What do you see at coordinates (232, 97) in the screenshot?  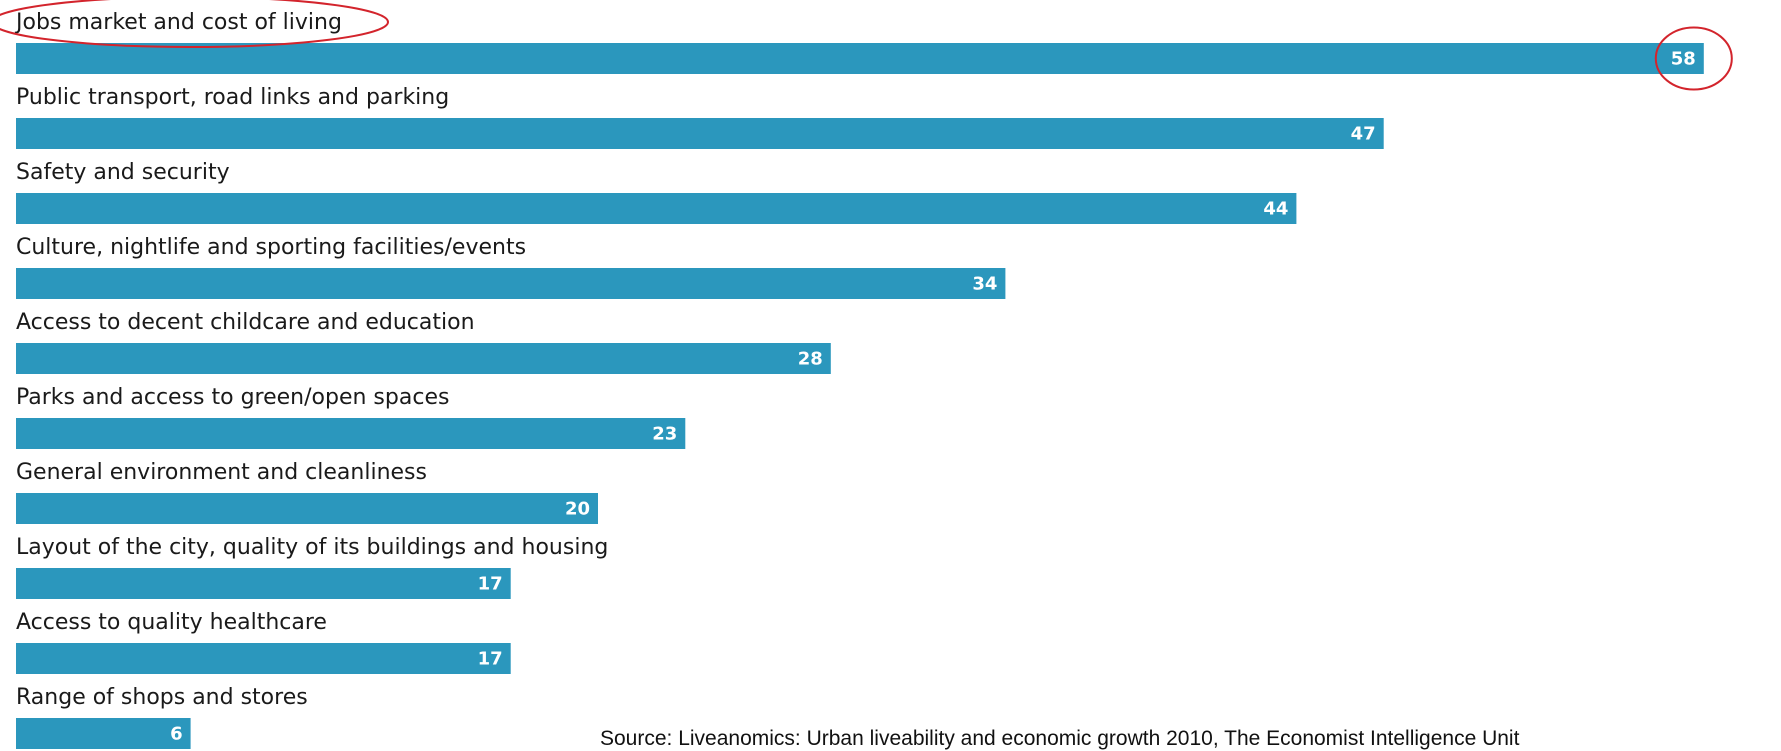 I see `category-label: Public transport, road links and parking` at bounding box center [232, 97].